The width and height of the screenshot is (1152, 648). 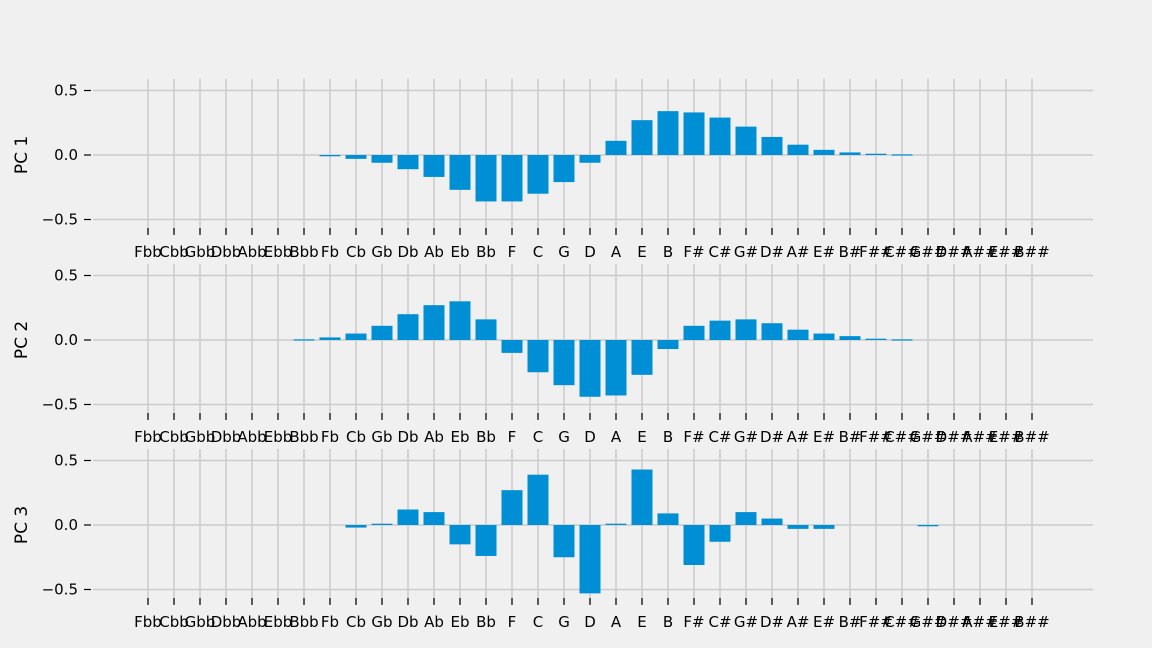 What do you see at coordinates (824, 336) in the screenshot?
I see `bar-E#` at bounding box center [824, 336].